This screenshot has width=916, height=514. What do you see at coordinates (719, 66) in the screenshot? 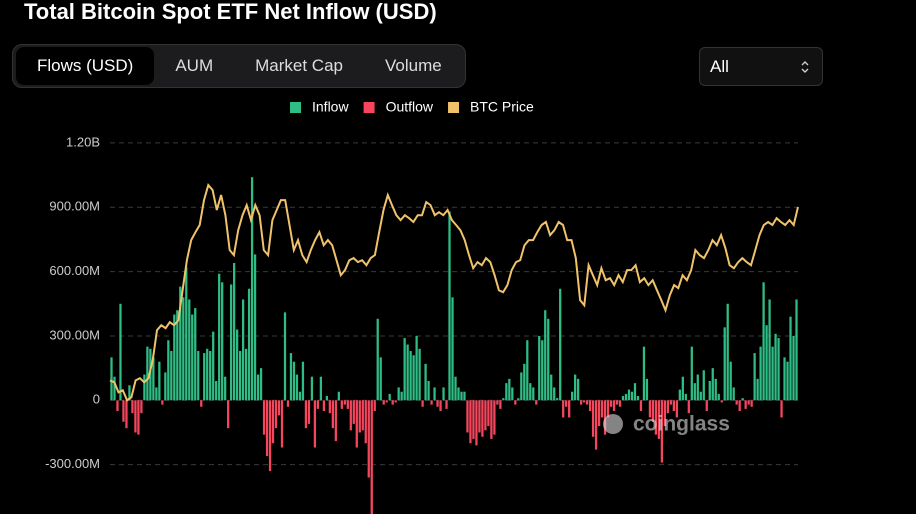
I see `range-select-value: All` at bounding box center [719, 66].